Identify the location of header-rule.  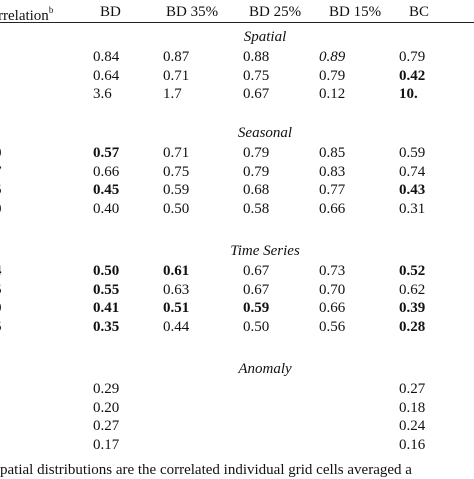
(237, 22).